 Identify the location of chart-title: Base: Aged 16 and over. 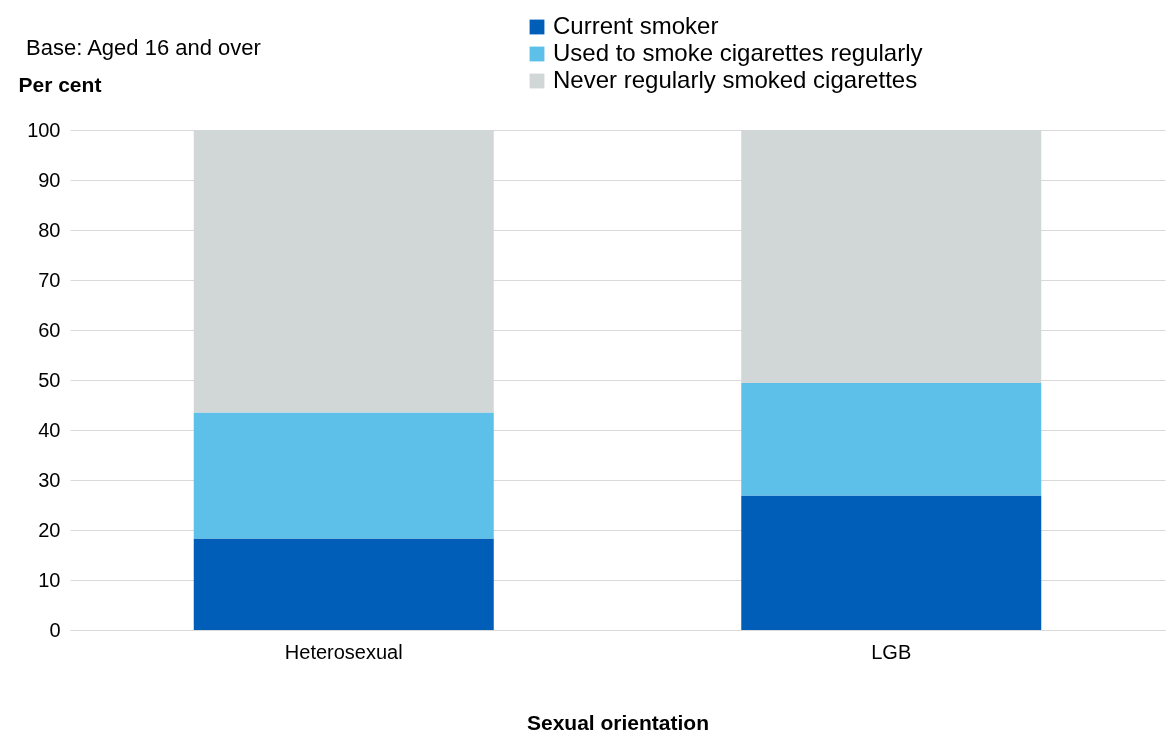
(143, 47).